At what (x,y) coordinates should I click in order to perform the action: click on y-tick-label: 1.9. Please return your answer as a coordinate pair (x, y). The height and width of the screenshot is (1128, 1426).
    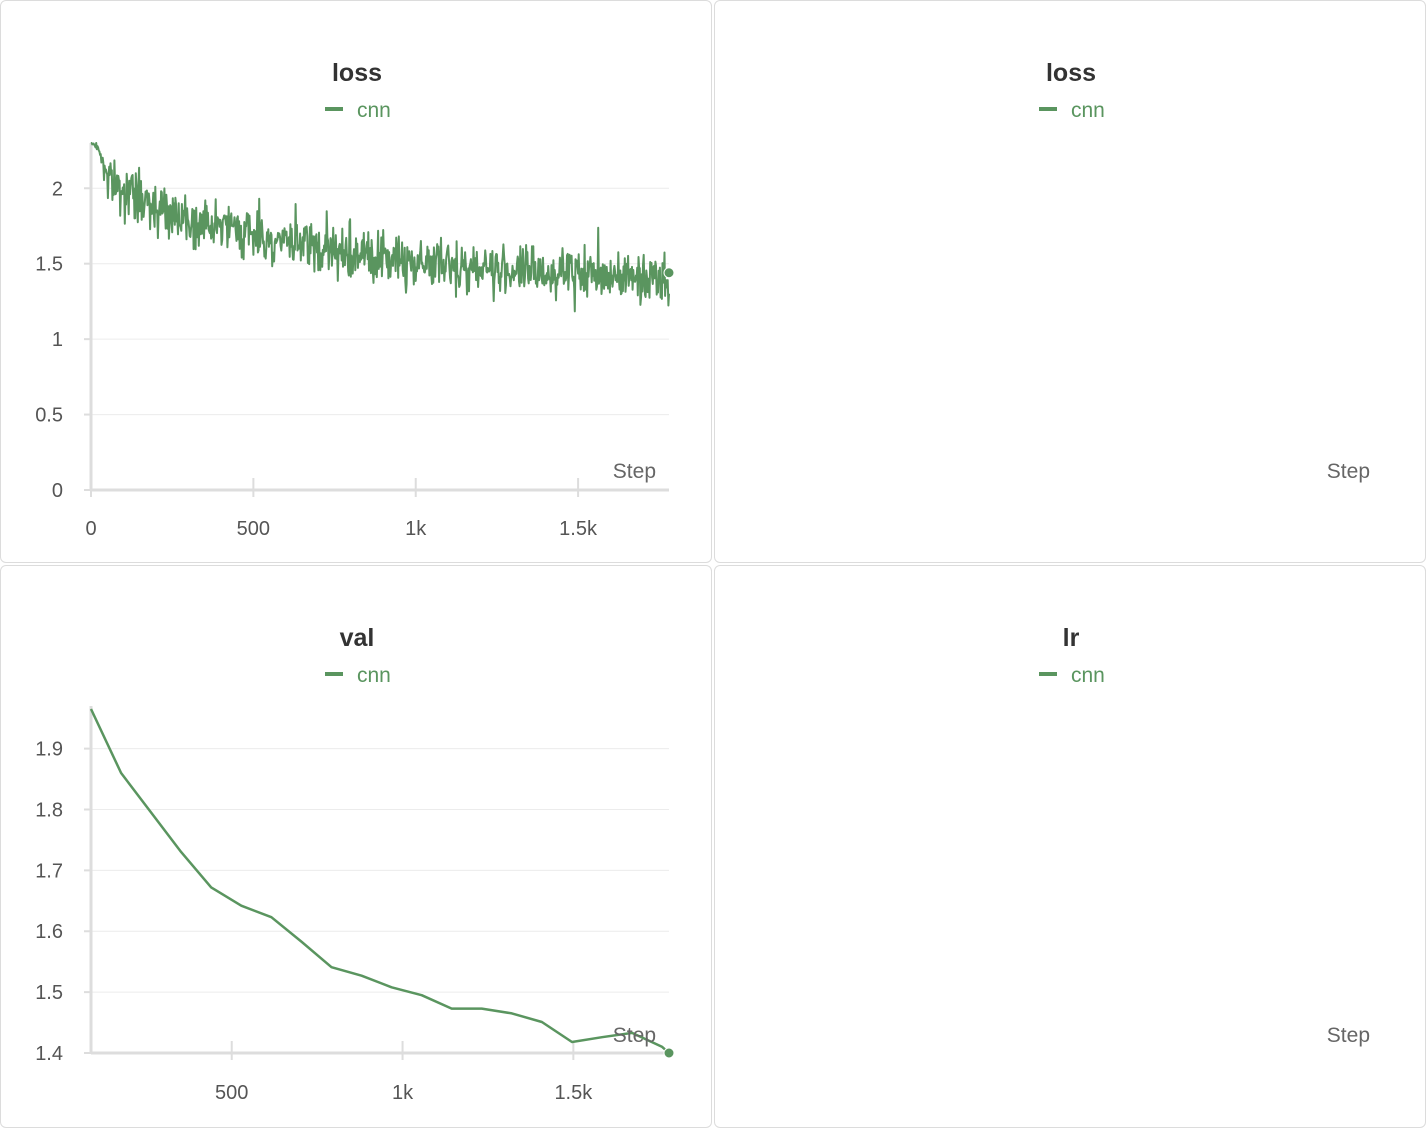
    Looking at the image, I should click on (49, 750).